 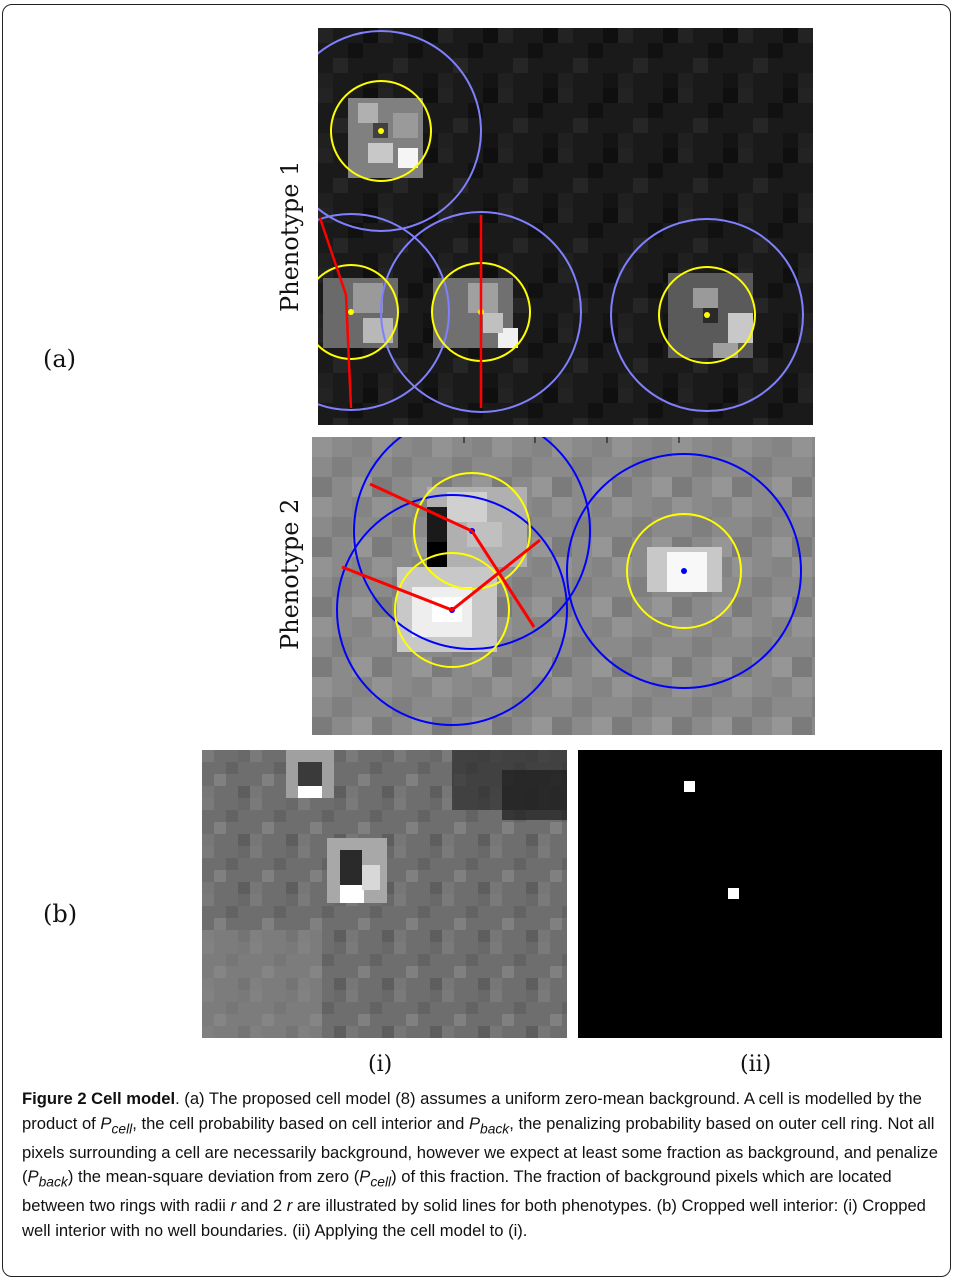 I want to click on caption-title: Figure 2 Cell model, so click(x=99, y=1098).